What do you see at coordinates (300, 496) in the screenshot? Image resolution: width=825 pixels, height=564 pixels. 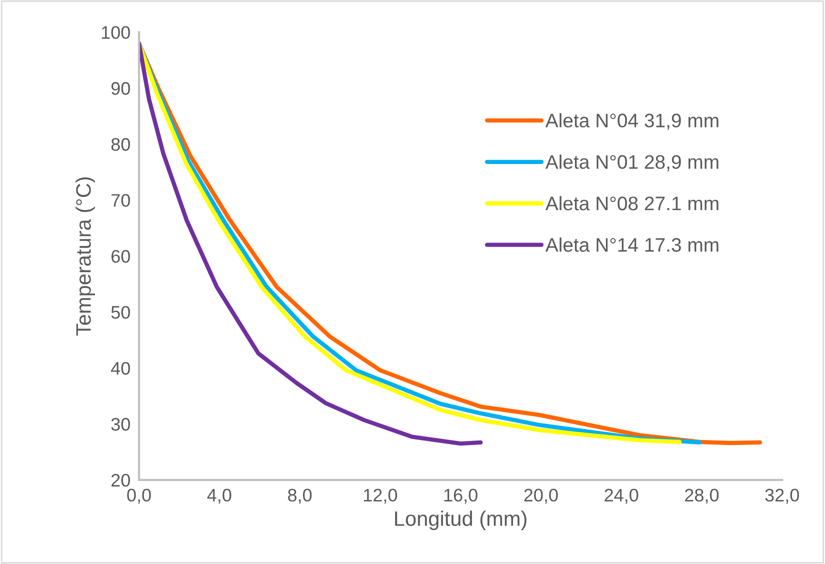 I see `x-tick-label: 8,0` at bounding box center [300, 496].